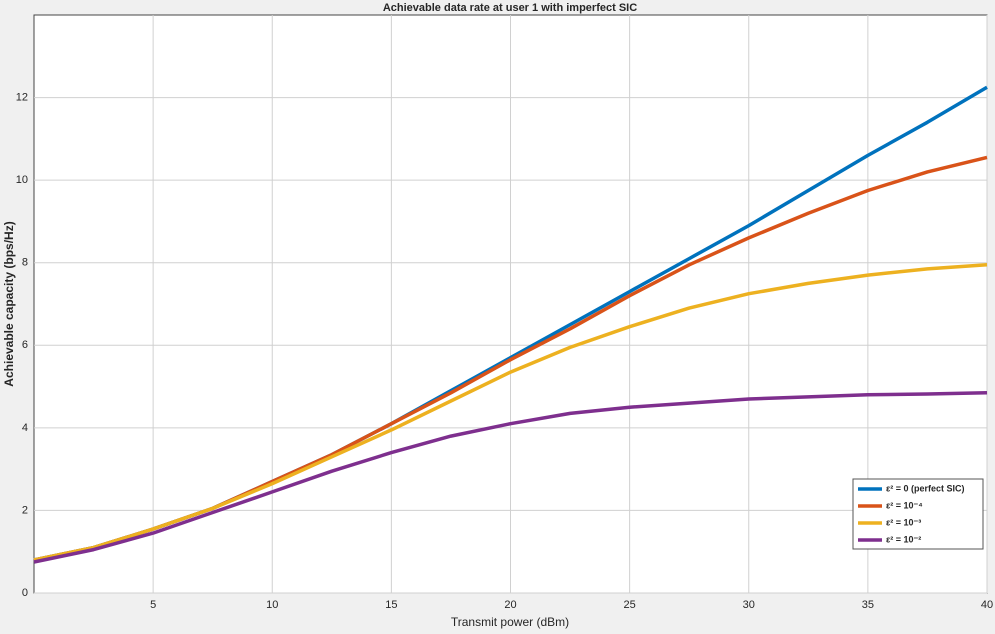  Describe the element at coordinates (22, 97) in the screenshot. I see `y-tick-label: 12` at that location.